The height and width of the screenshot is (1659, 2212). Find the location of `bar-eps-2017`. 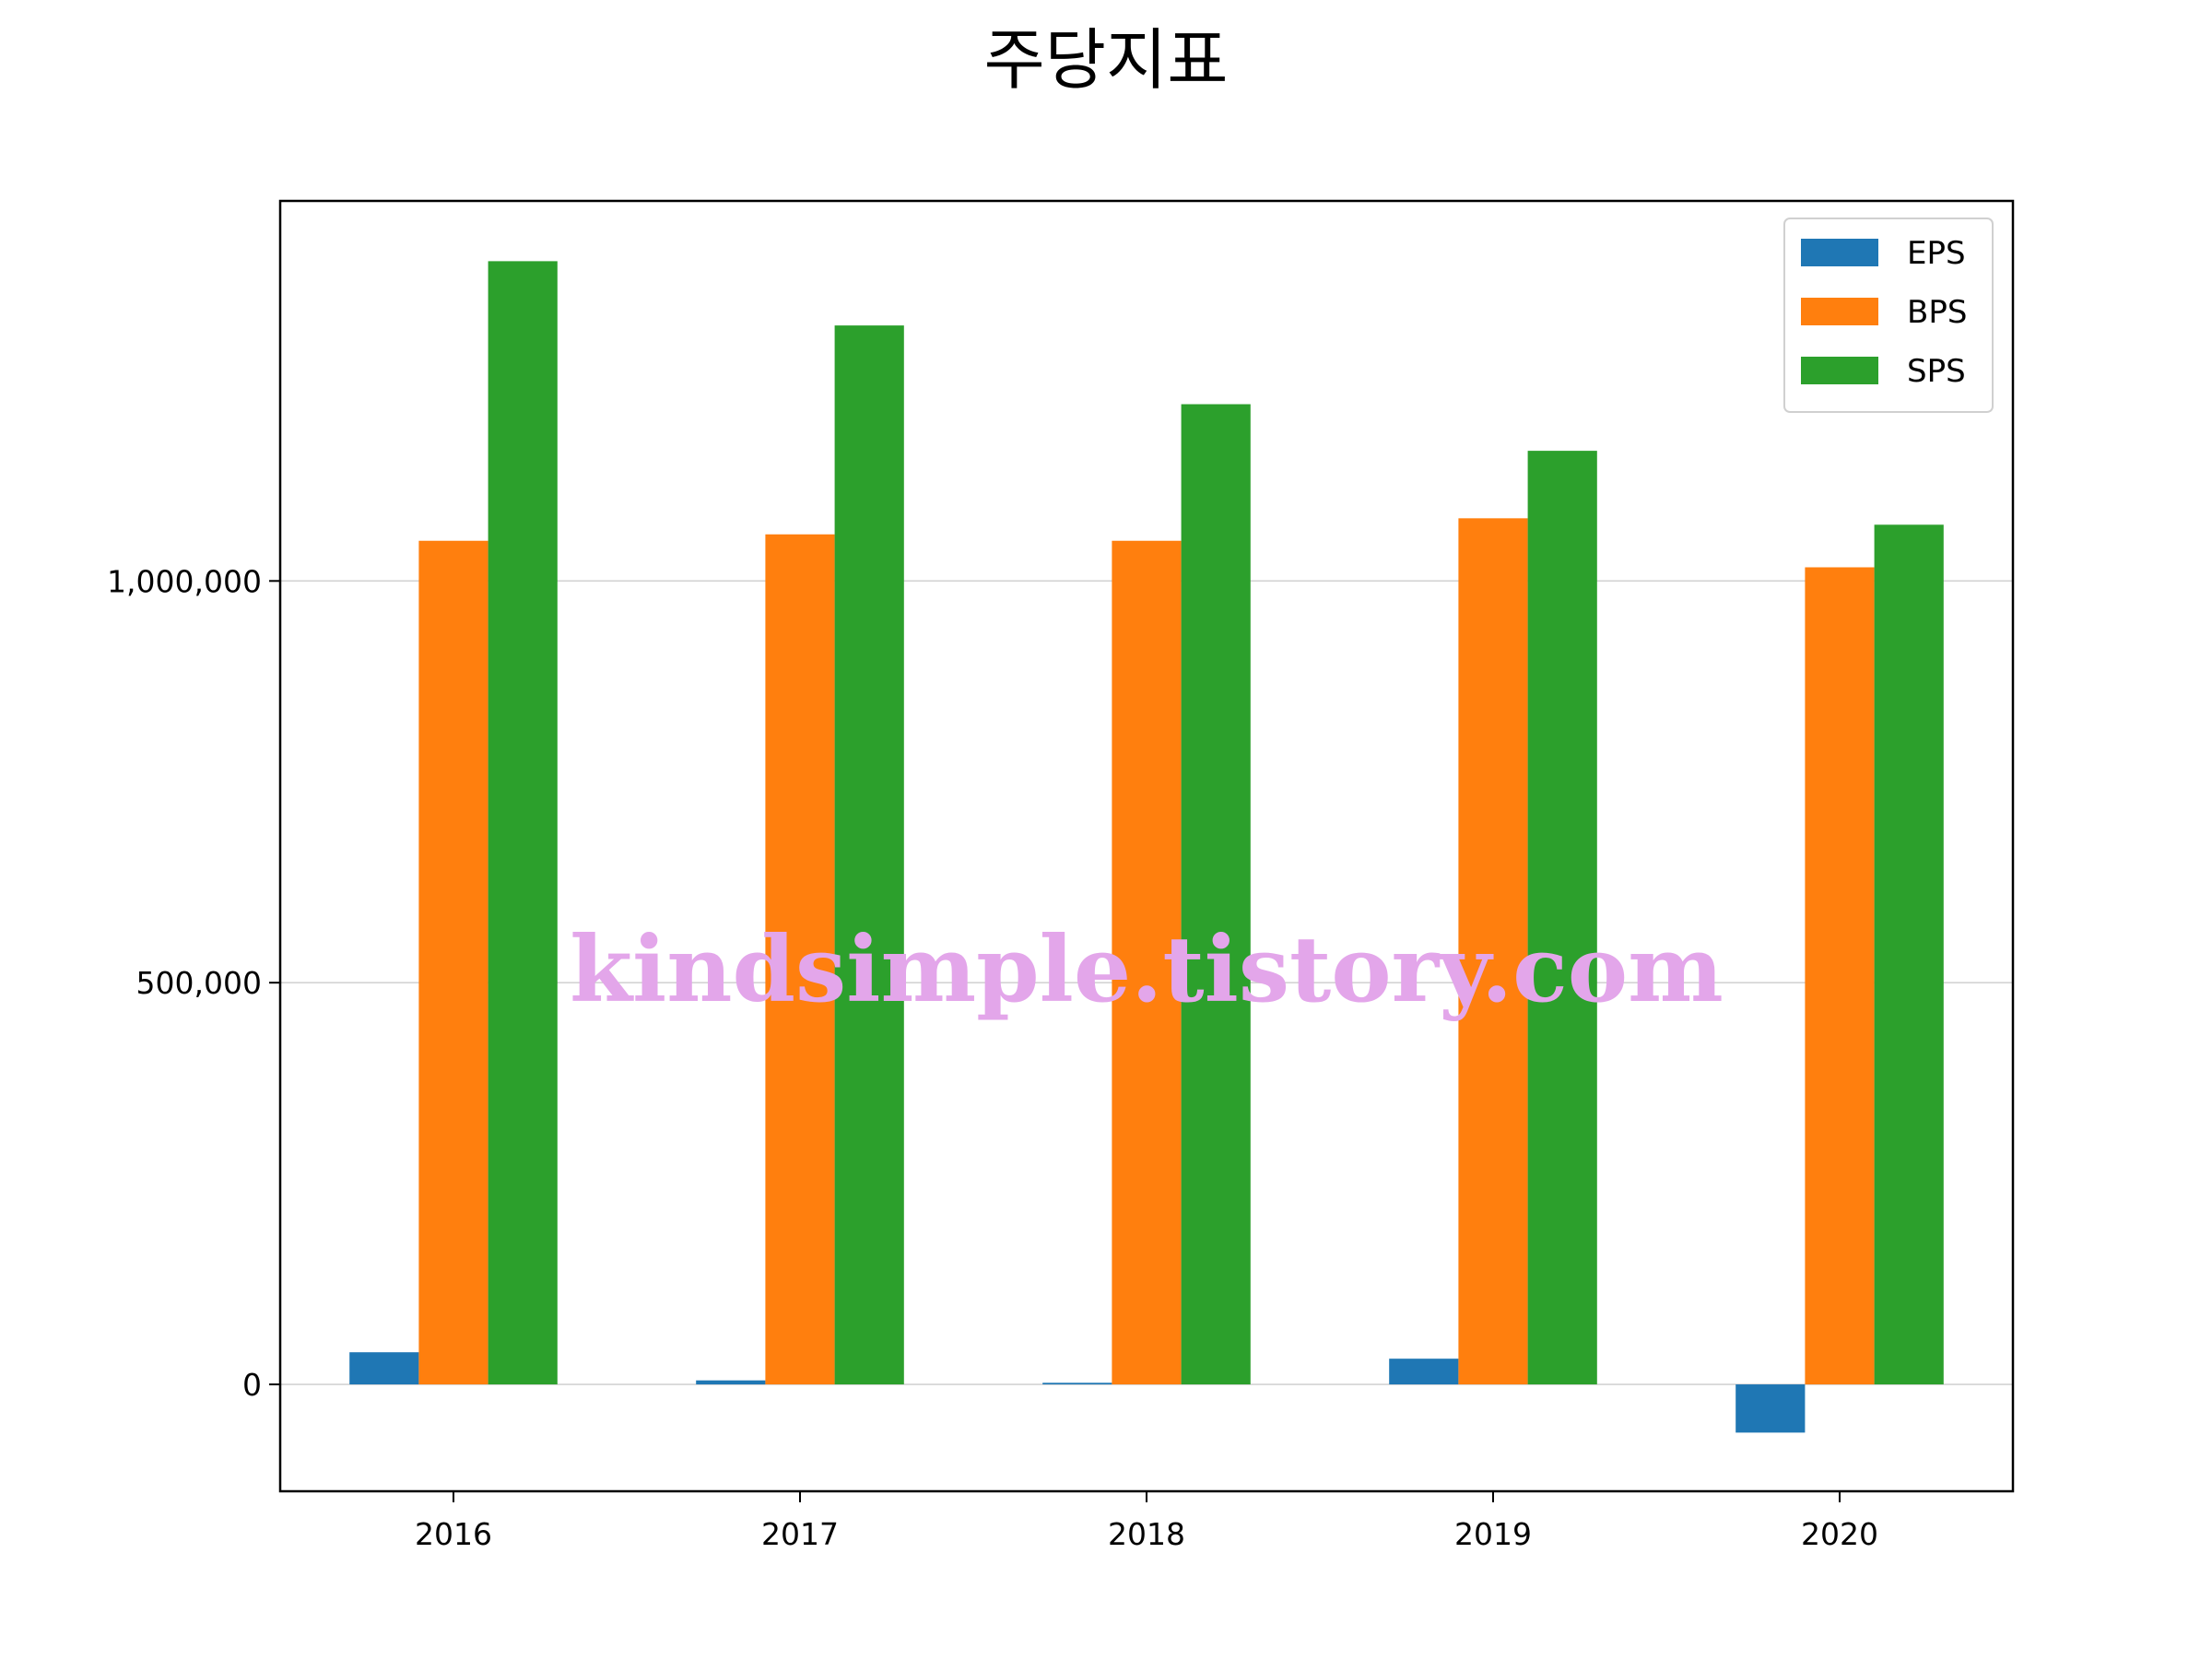

bar-eps-2017 is located at coordinates (731, 1382).